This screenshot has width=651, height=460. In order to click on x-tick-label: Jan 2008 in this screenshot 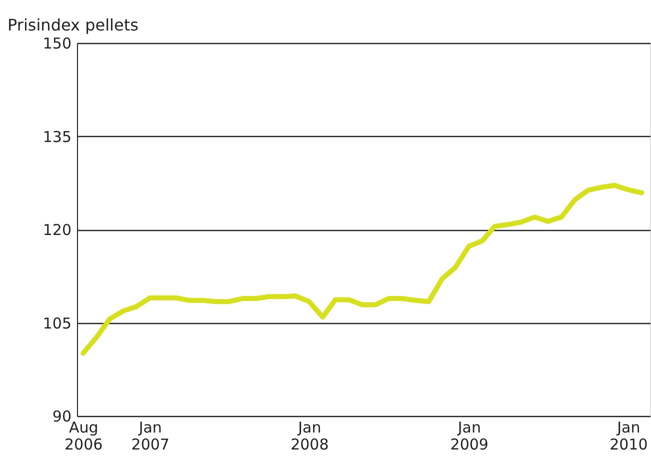, I will do `click(309, 436)`.